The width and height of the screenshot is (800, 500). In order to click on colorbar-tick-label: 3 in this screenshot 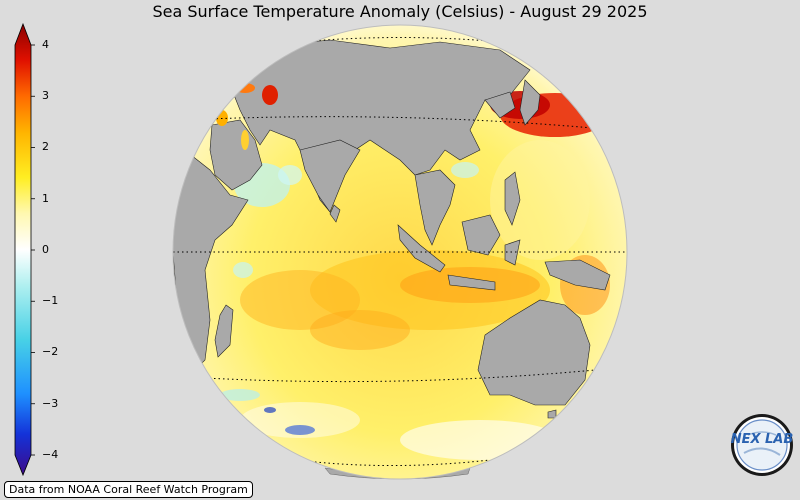, I will do `click(45, 95)`.